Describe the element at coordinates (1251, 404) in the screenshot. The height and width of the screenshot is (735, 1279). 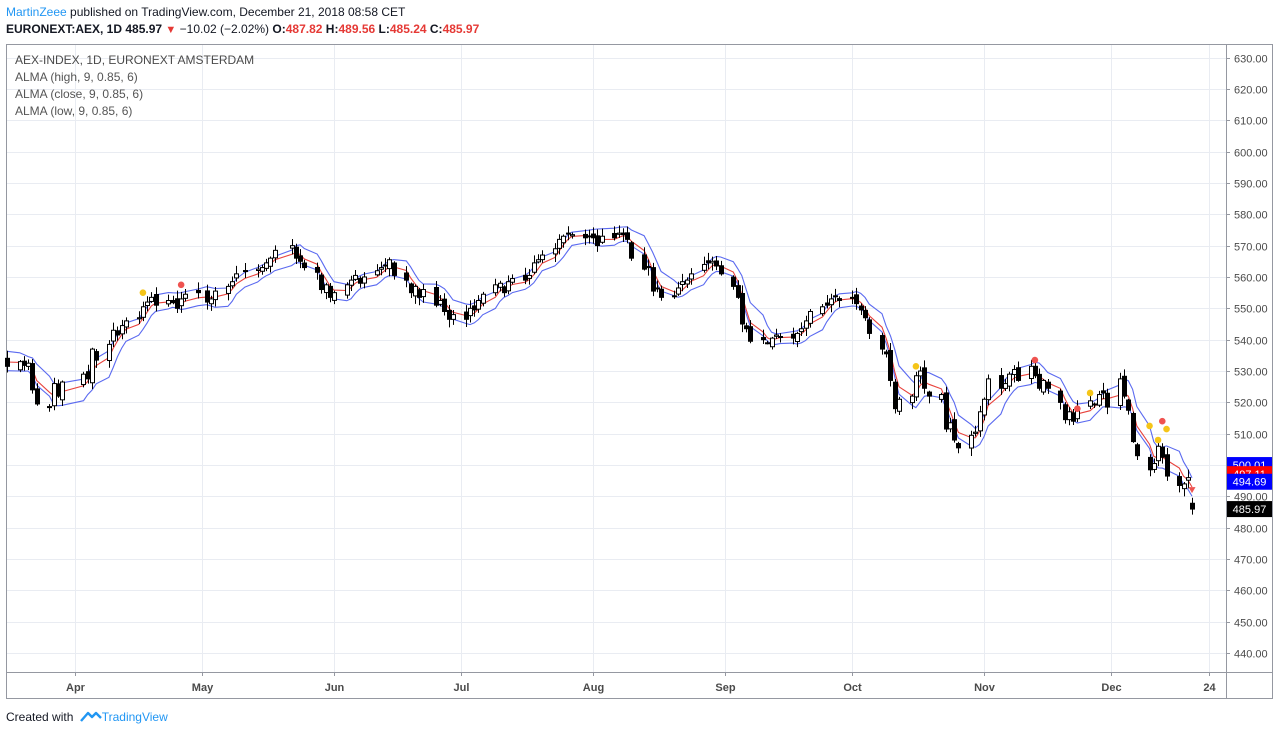
I see `y-tick-label: 520.00` at that location.